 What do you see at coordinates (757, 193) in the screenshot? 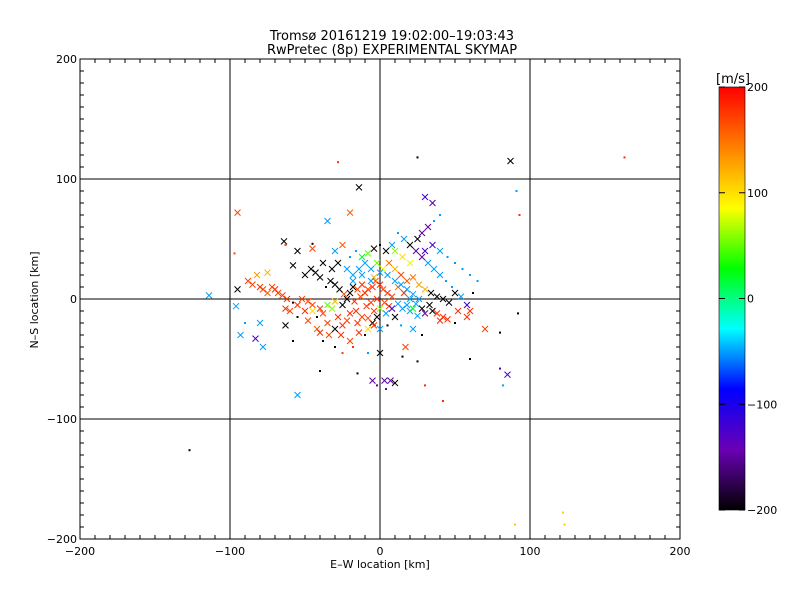
I see `colorbar-tick-label: 100` at bounding box center [757, 193].